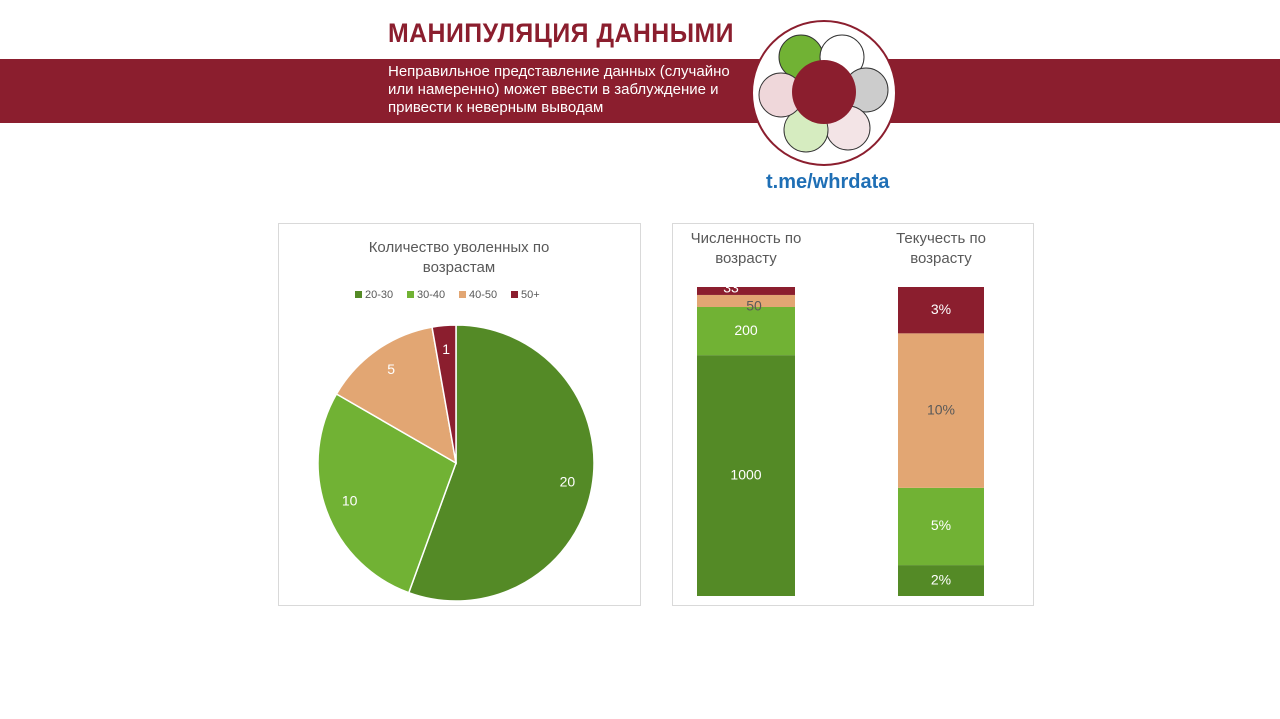  I want to click on data-label: 33, so click(731, 288).